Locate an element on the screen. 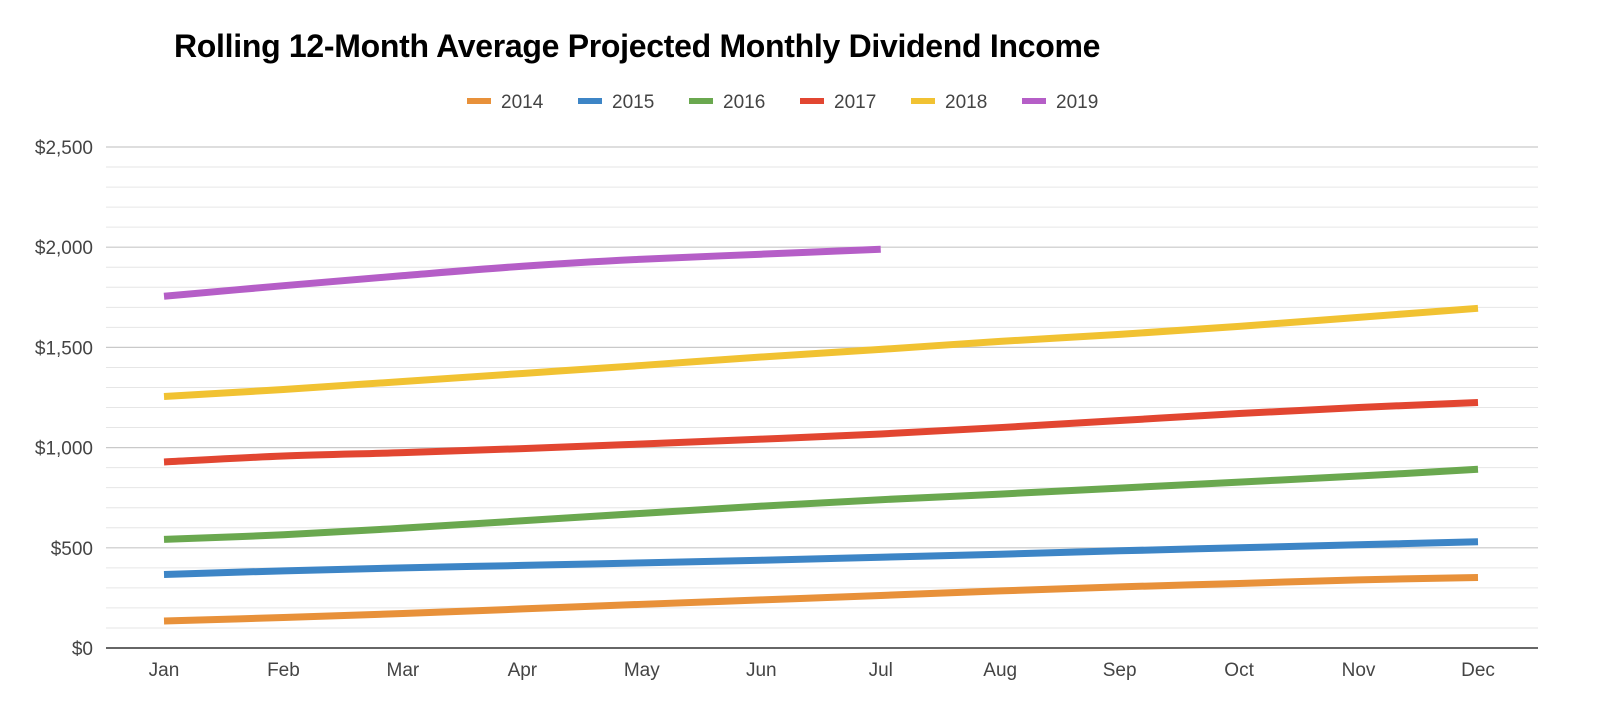  x-tick-label: Sep is located at coordinates (1120, 670).